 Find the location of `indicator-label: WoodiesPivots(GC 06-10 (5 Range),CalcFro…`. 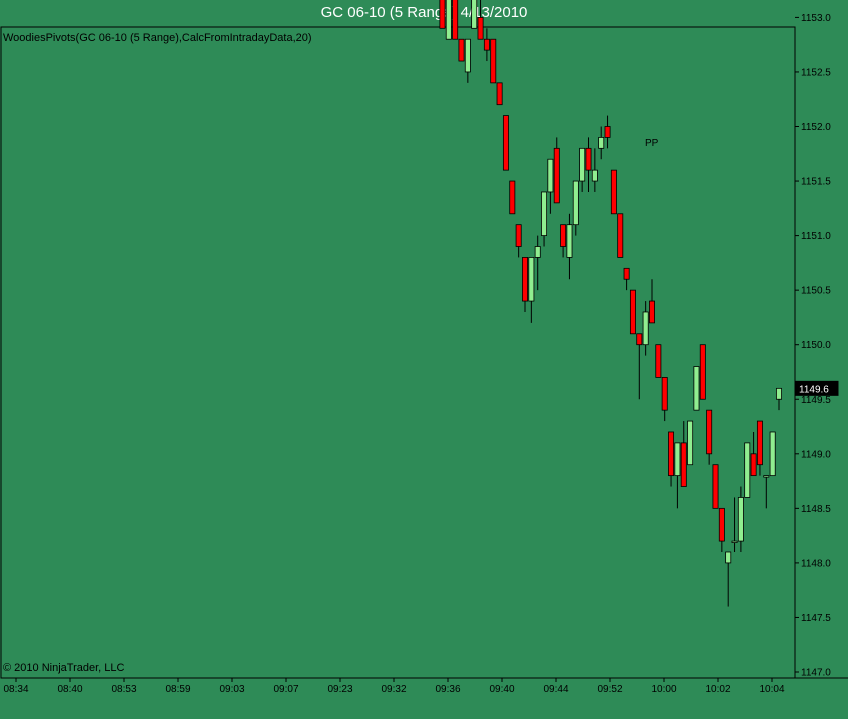

indicator-label: WoodiesPivots(GC 06-10 (5 Range),CalcFro… is located at coordinates (157, 38).